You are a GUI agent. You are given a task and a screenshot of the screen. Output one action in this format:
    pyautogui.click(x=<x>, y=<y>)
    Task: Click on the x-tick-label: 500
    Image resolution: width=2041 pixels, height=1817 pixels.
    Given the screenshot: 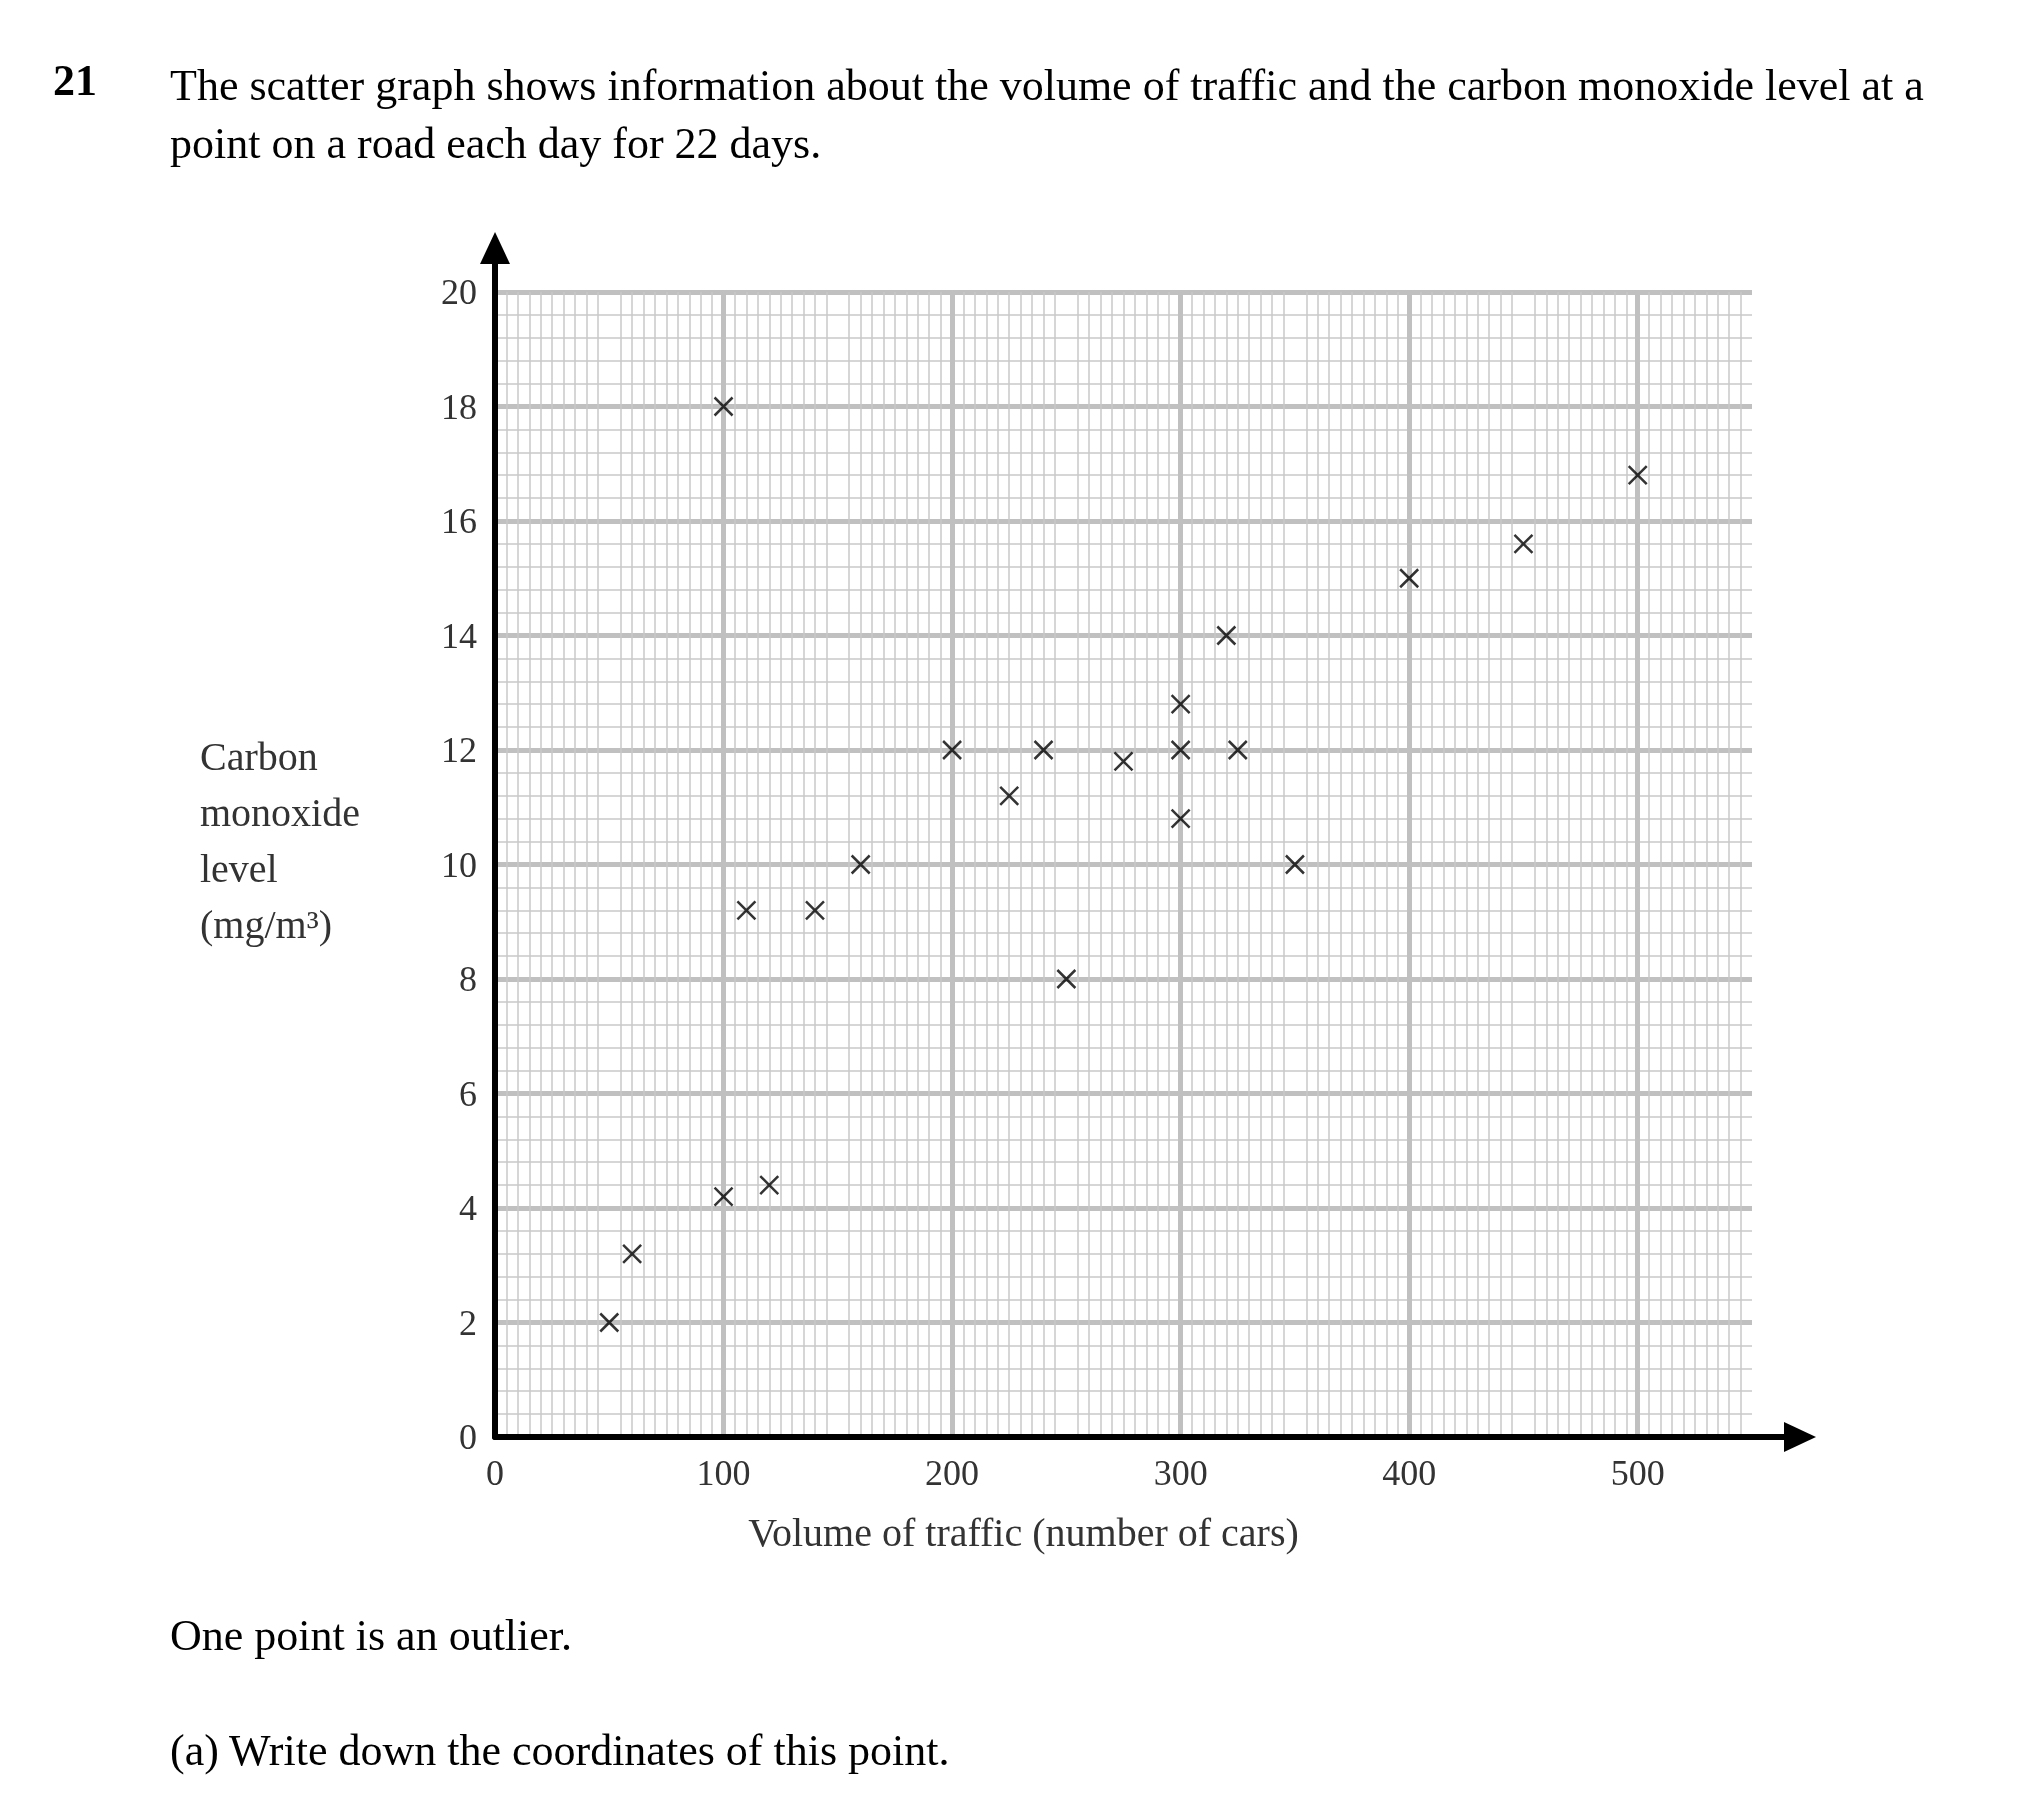 What is the action you would take?
    pyautogui.click(x=1637, y=1473)
    